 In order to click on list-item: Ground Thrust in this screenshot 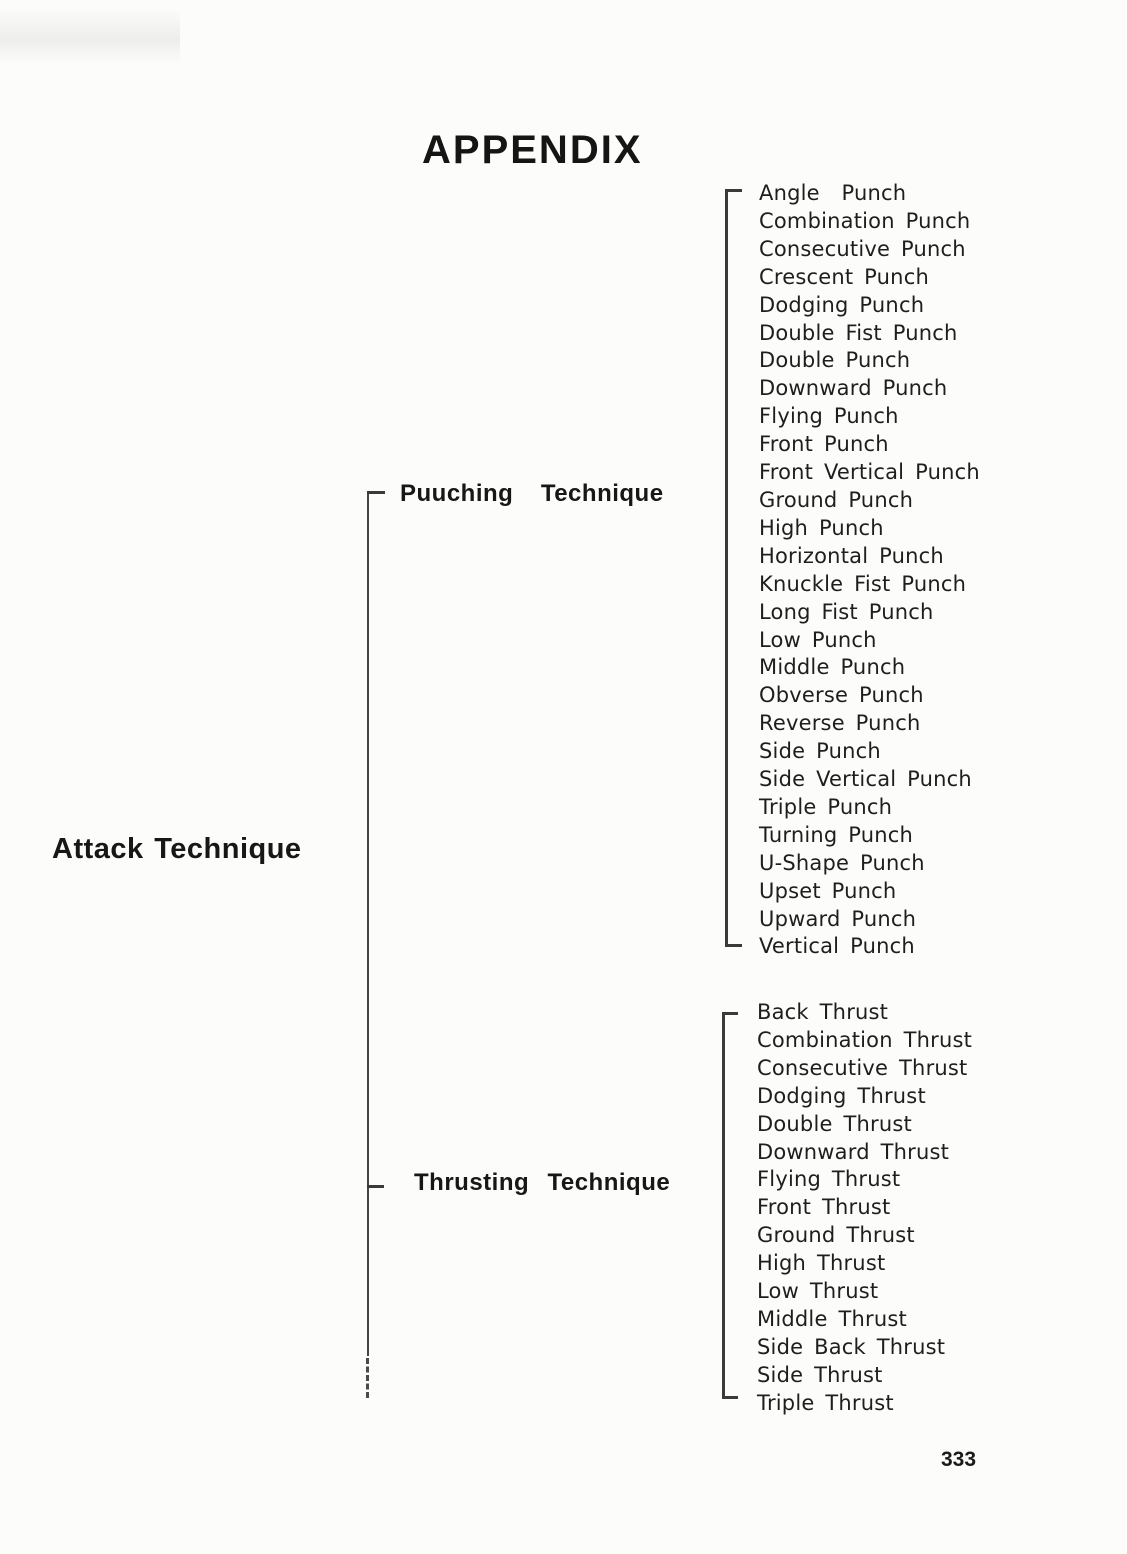, I will do `click(836, 1235)`.